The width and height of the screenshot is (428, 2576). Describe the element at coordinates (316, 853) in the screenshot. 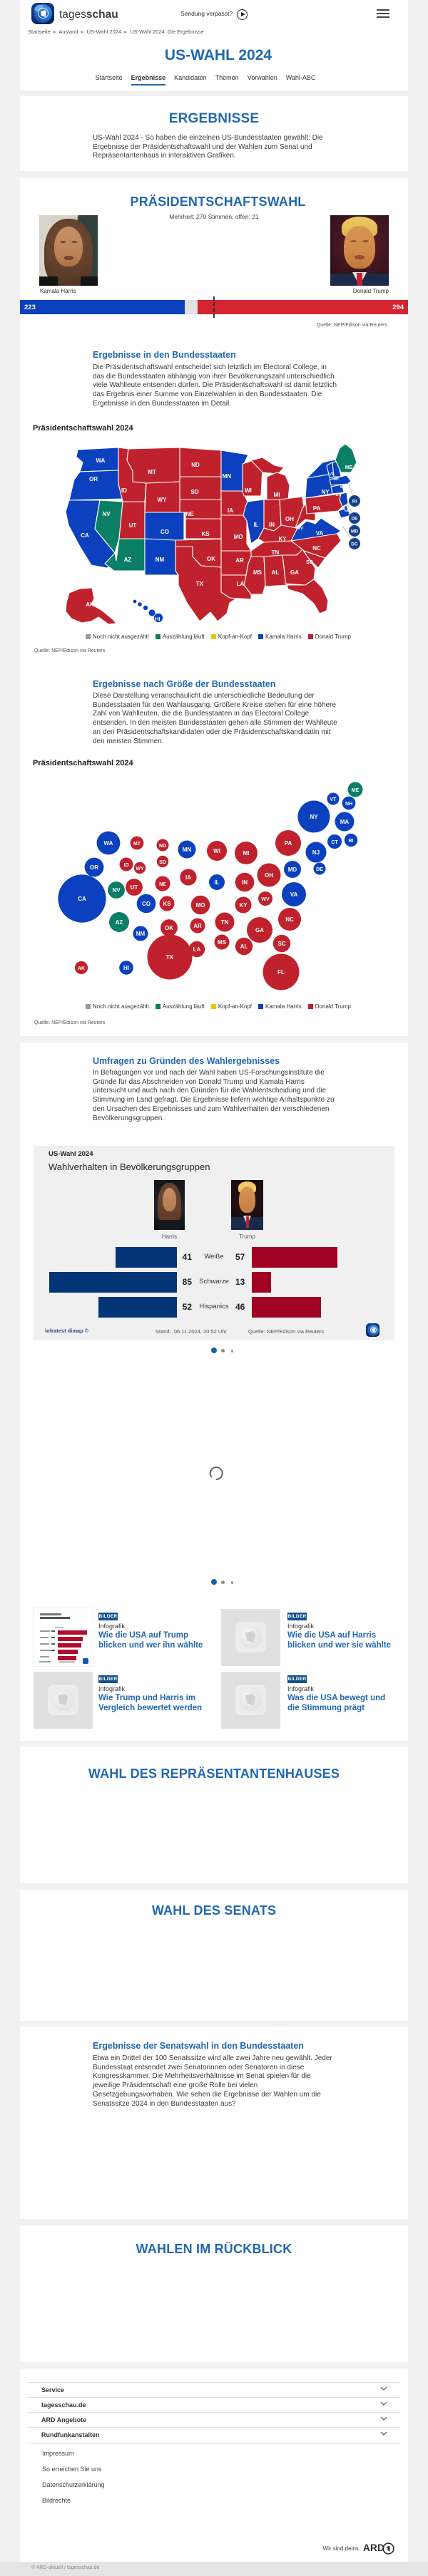

I see `svg-text: NJ` at that location.